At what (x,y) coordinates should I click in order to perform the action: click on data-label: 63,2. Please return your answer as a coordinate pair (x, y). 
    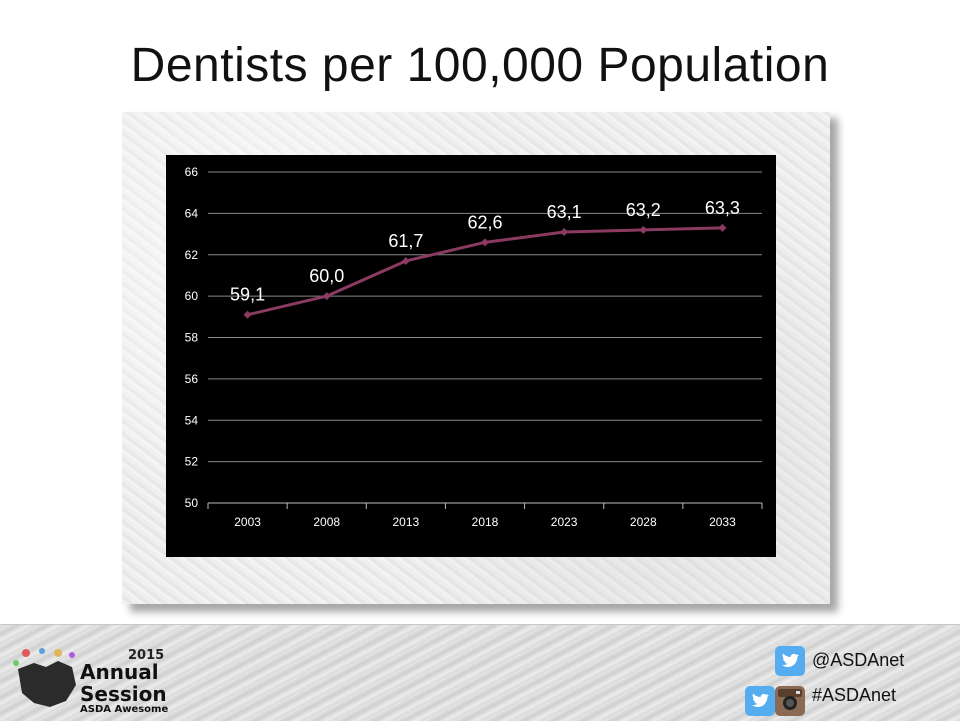
    Looking at the image, I should click on (643, 210).